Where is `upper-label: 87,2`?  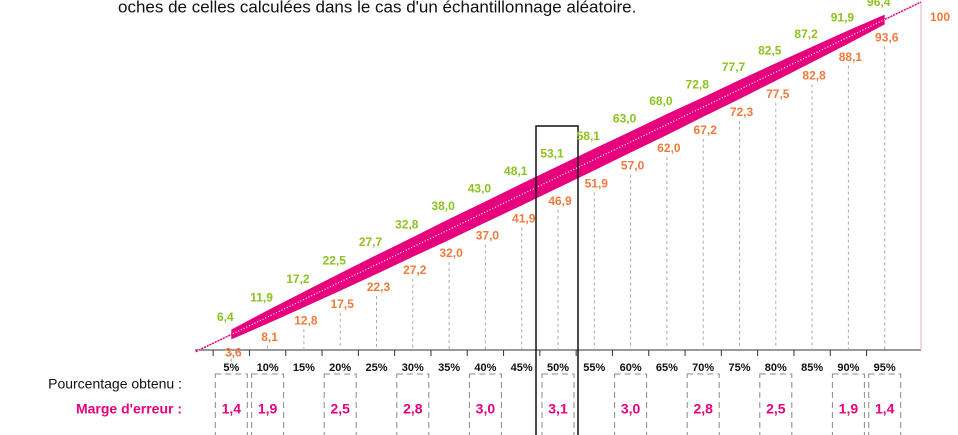
upper-label: 87,2 is located at coordinates (806, 34).